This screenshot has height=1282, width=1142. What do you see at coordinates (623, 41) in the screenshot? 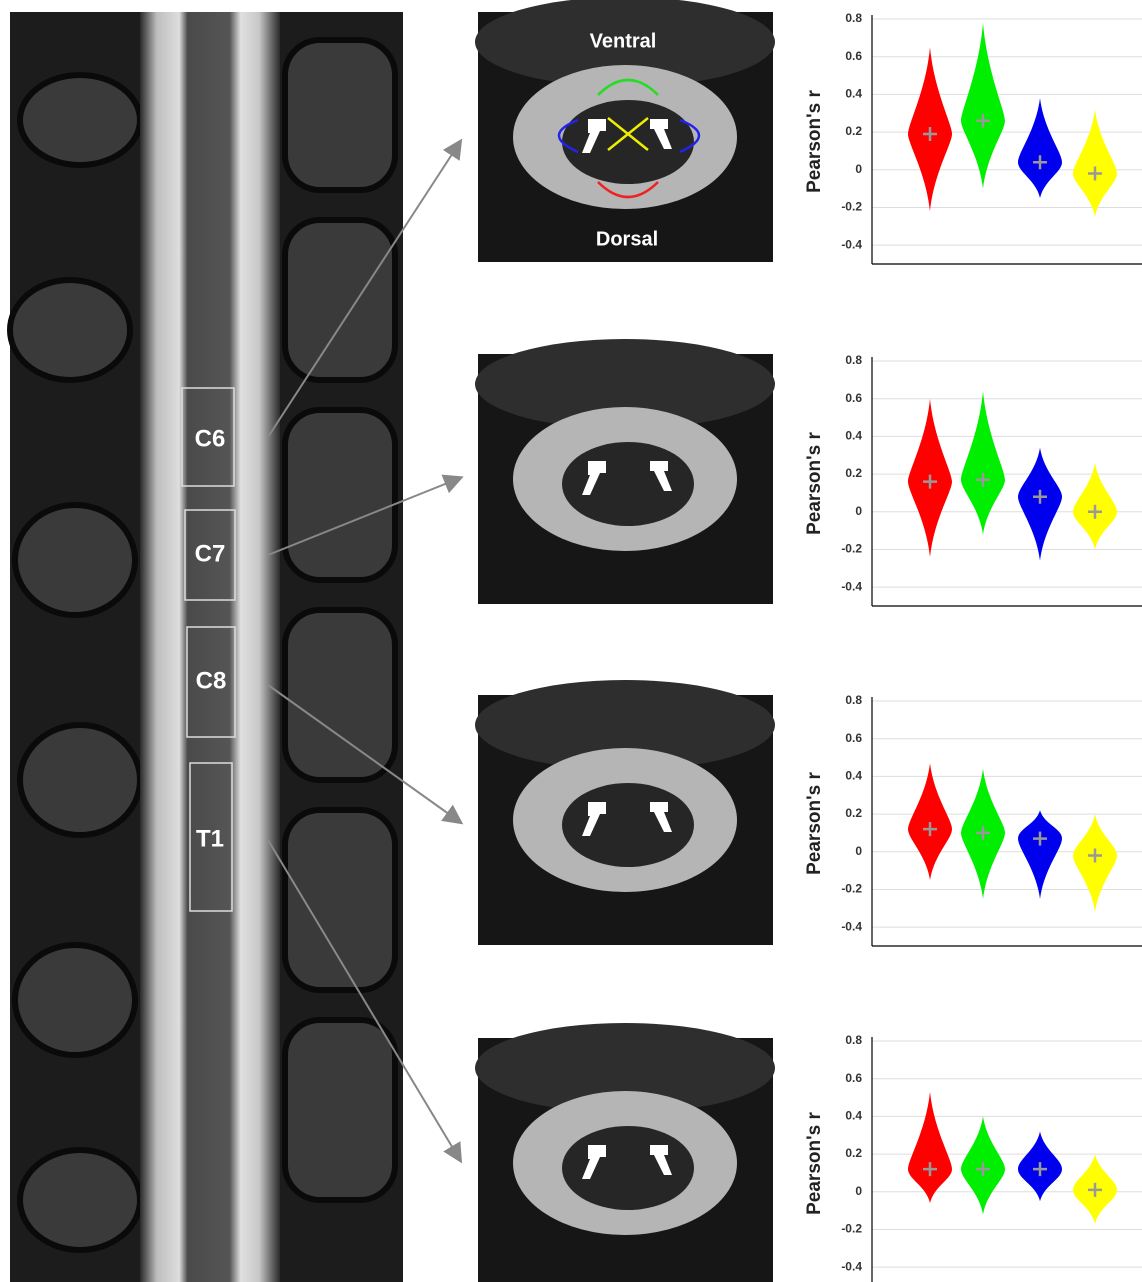
I see `ventral-label: Ventral` at bounding box center [623, 41].